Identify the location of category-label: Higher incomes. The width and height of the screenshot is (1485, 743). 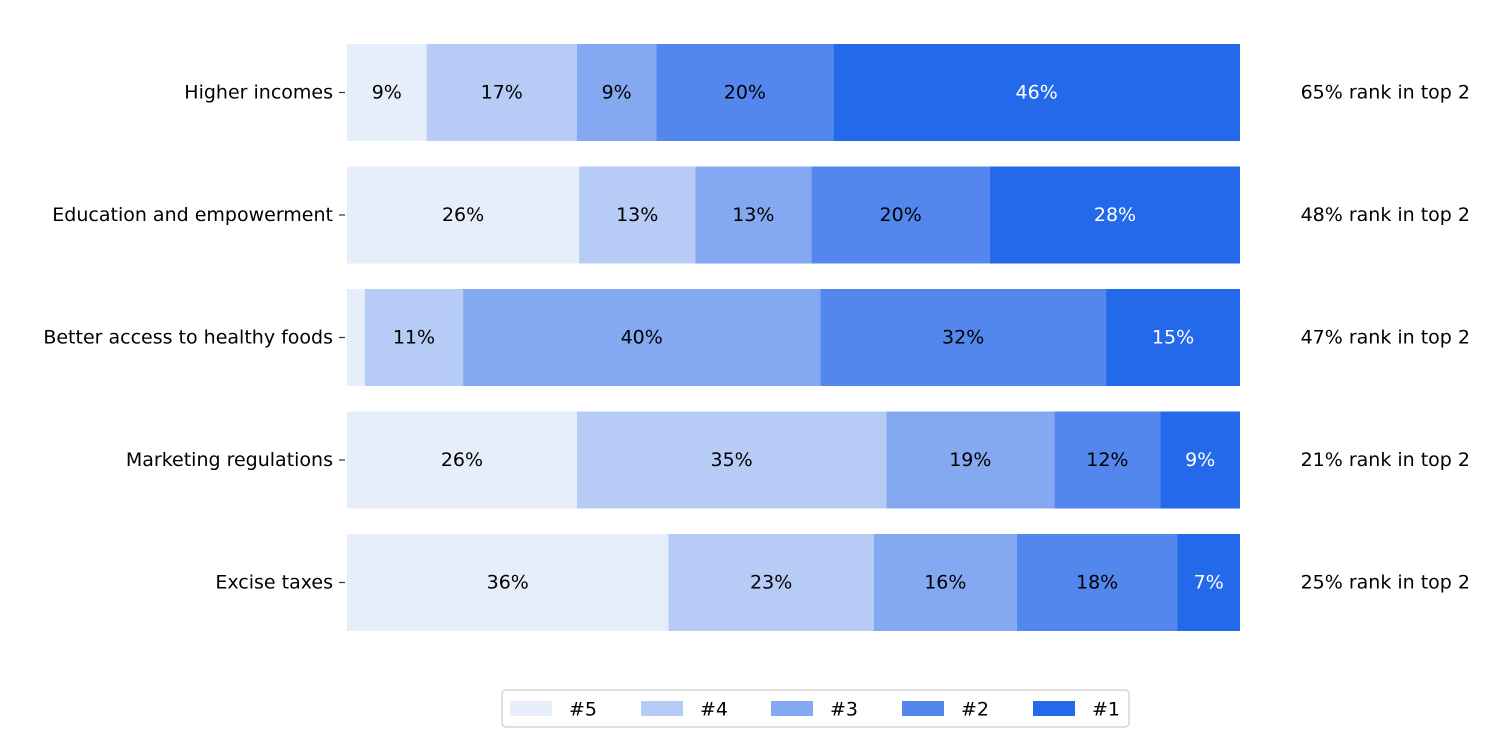
(258, 93).